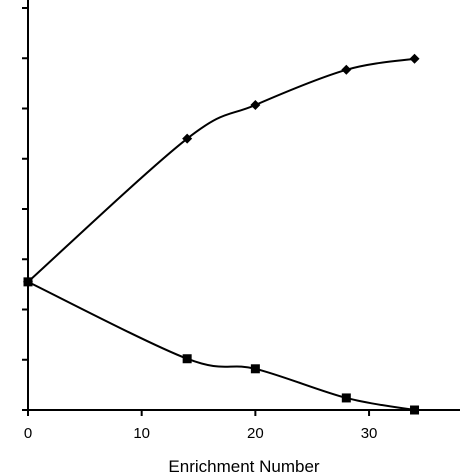 This screenshot has width=474, height=474. Describe the element at coordinates (244, 465) in the screenshot. I see `x-axis-title: Enrichment Number` at that location.